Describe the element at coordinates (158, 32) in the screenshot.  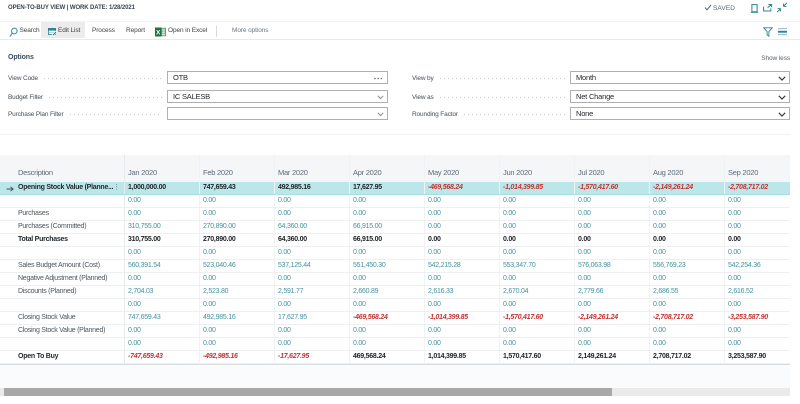
I see `svg-text: X` at that location.